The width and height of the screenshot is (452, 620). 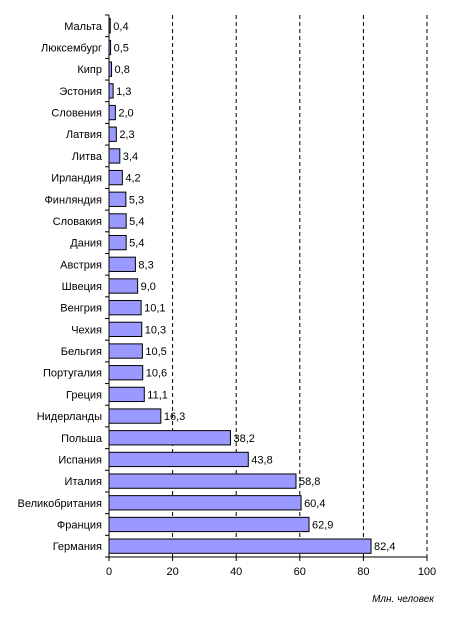 I want to click on value-label: 5,3, so click(x=136, y=200).